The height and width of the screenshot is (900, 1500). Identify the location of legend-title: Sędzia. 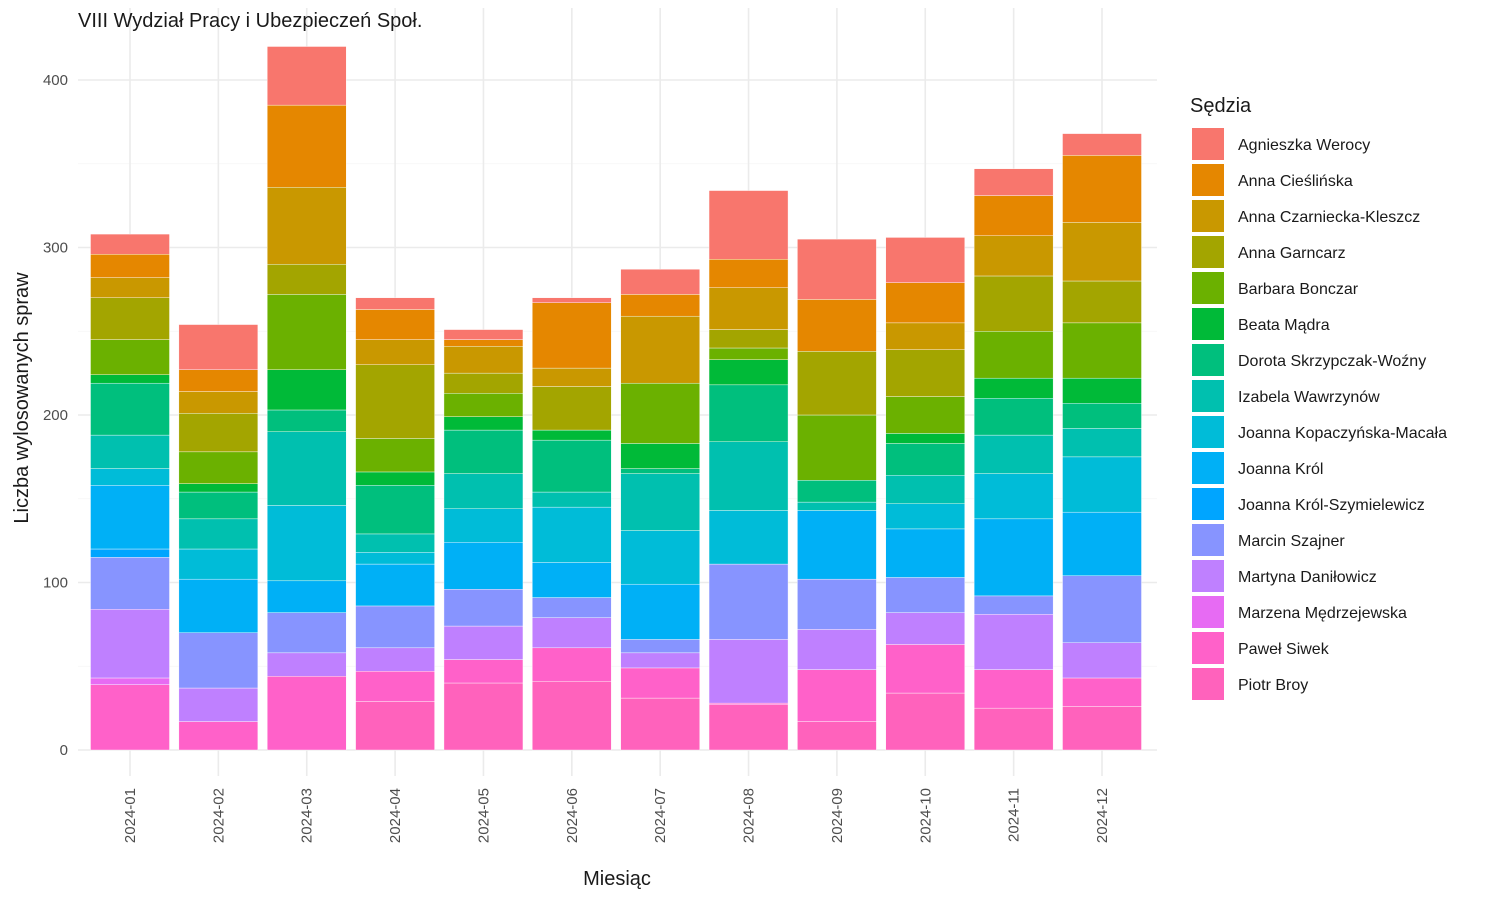
(1221, 106).